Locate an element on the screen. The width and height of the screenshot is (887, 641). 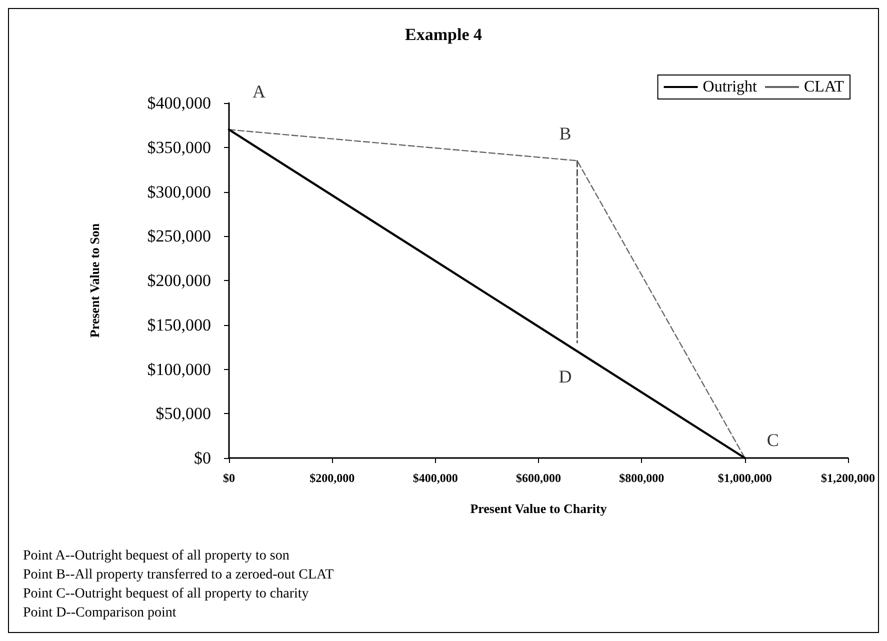
text: Point B--All property transferred to a zeroed-out CLAT is located at coordinates (178, 575).